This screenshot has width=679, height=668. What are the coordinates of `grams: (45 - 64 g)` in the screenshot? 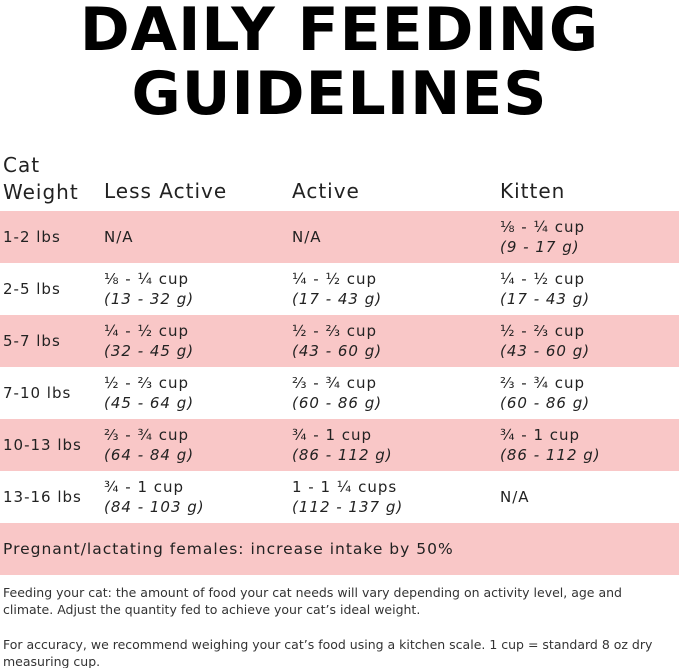 It's located at (149, 403).